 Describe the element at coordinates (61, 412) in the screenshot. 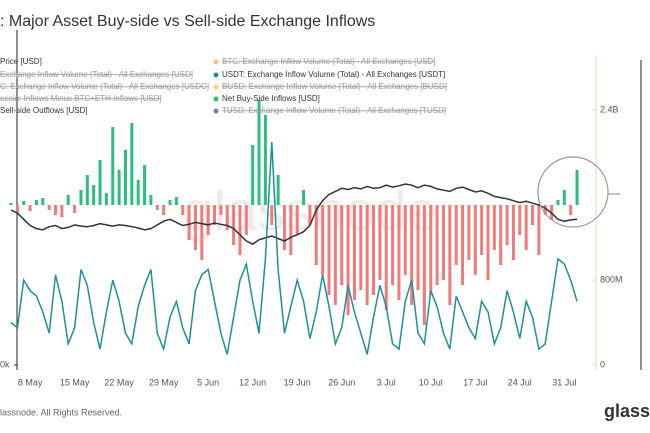

I see `footer: lassnode. All Rights Reserved.` at that location.